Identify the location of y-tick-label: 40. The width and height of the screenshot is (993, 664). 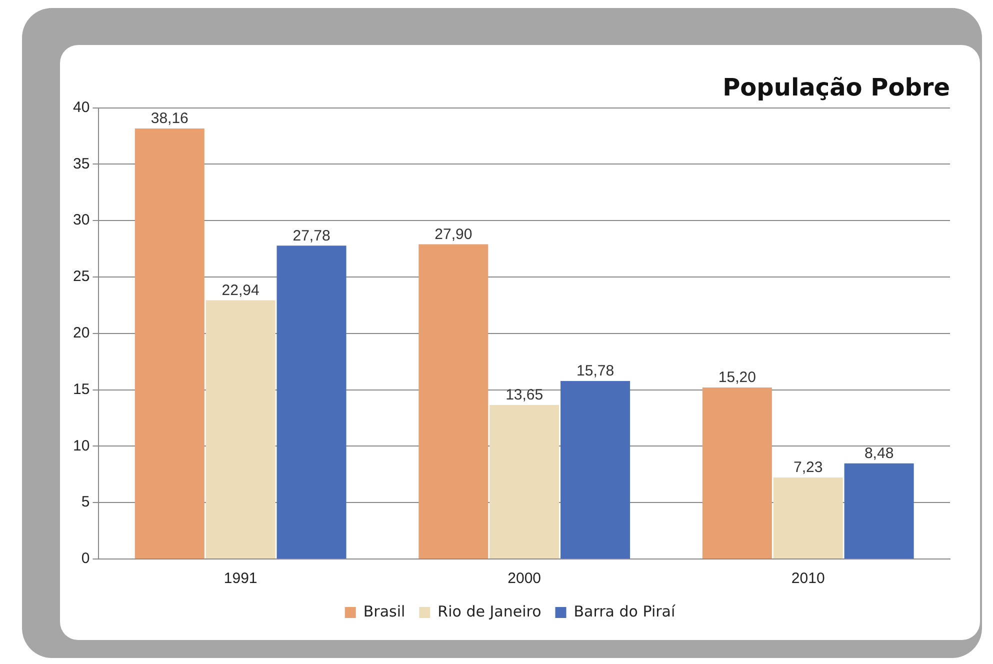
(81, 107).